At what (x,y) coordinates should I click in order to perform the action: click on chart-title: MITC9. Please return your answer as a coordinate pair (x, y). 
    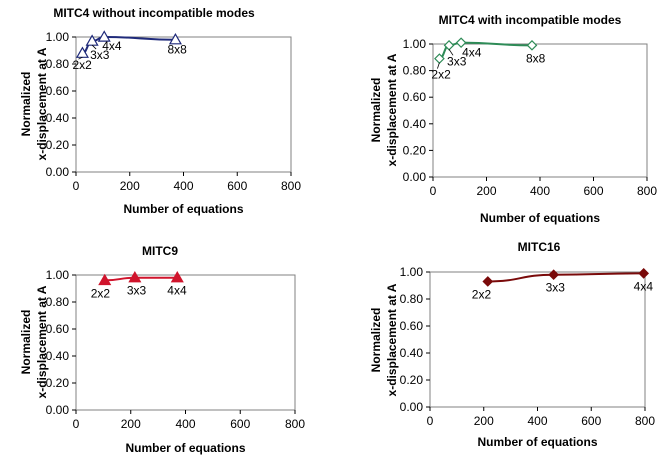
    Looking at the image, I should click on (160, 251).